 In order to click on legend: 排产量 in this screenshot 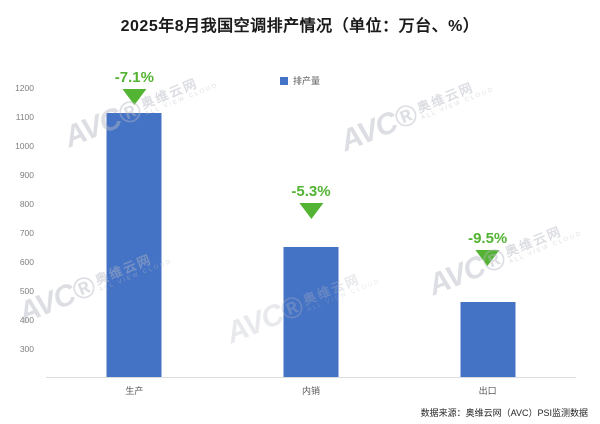, I will do `click(300, 80)`.